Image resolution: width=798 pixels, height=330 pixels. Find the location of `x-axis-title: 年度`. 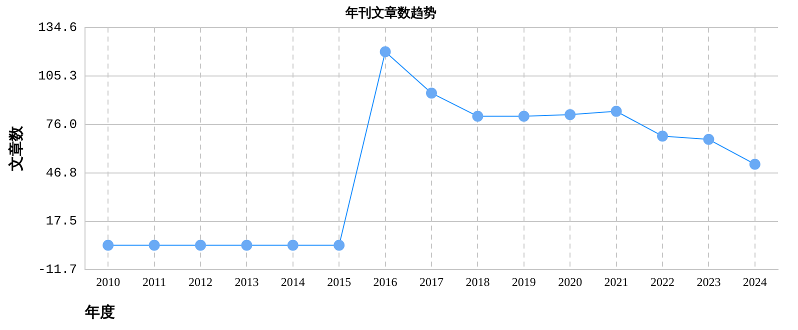

x-axis-title: 年度 is located at coordinates (100, 311).